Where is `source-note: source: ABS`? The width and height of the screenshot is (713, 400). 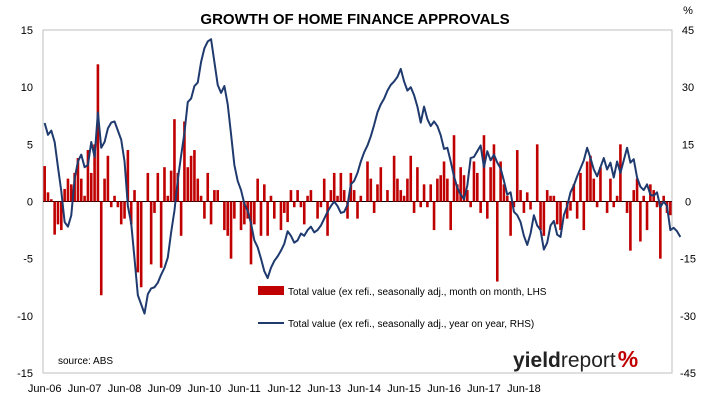
source-note: source: ABS is located at coordinates (85, 361).